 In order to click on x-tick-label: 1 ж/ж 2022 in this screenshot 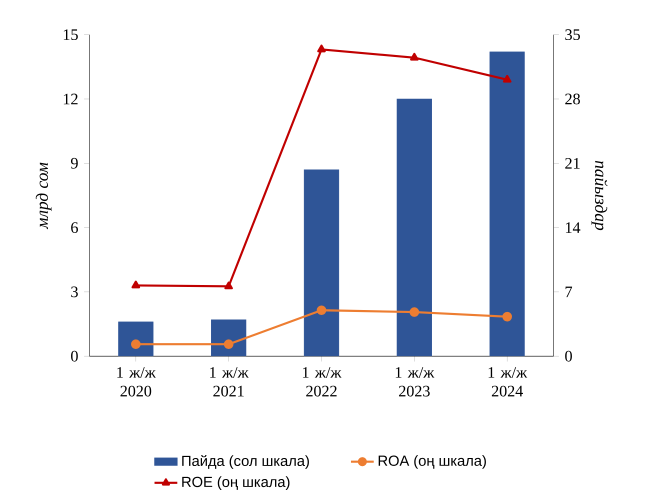, I will do `click(322, 382)`.